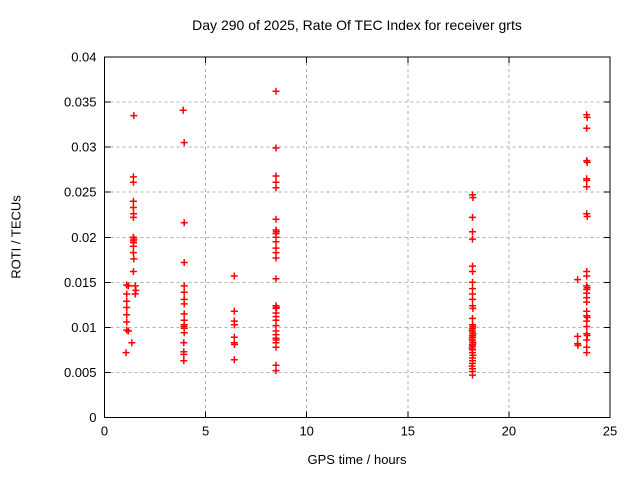 This screenshot has width=640, height=480. What do you see at coordinates (83, 147) in the screenshot?
I see `y-tick-label: 0.03` at bounding box center [83, 147].